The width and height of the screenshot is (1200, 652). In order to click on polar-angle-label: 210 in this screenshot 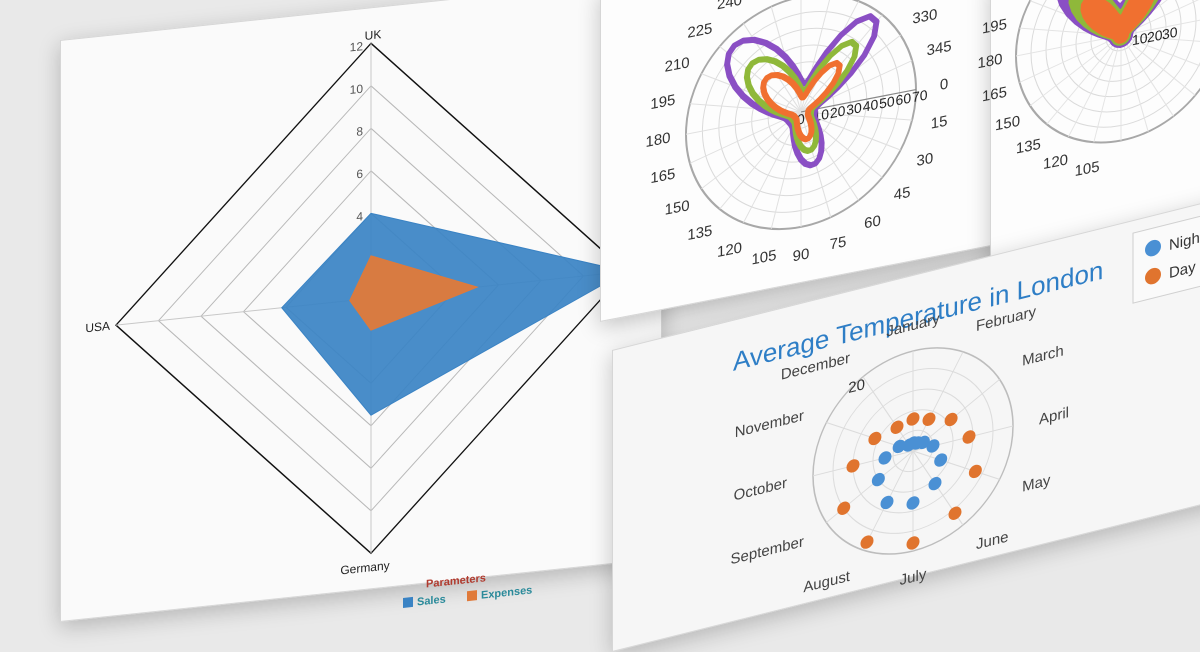, I will do `click(1007, 1)`.